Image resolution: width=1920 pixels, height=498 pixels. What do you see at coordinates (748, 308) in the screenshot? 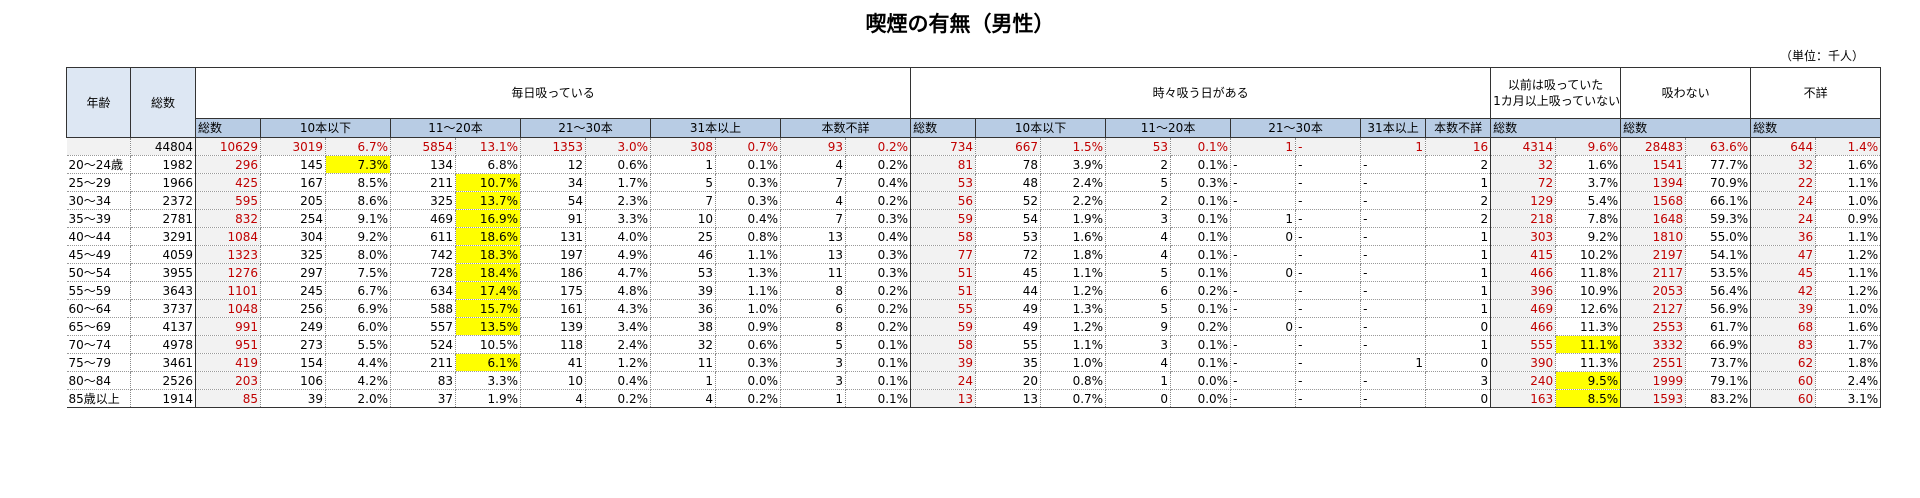
I see `daily-value-cell: 1.0%` at bounding box center [748, 308].